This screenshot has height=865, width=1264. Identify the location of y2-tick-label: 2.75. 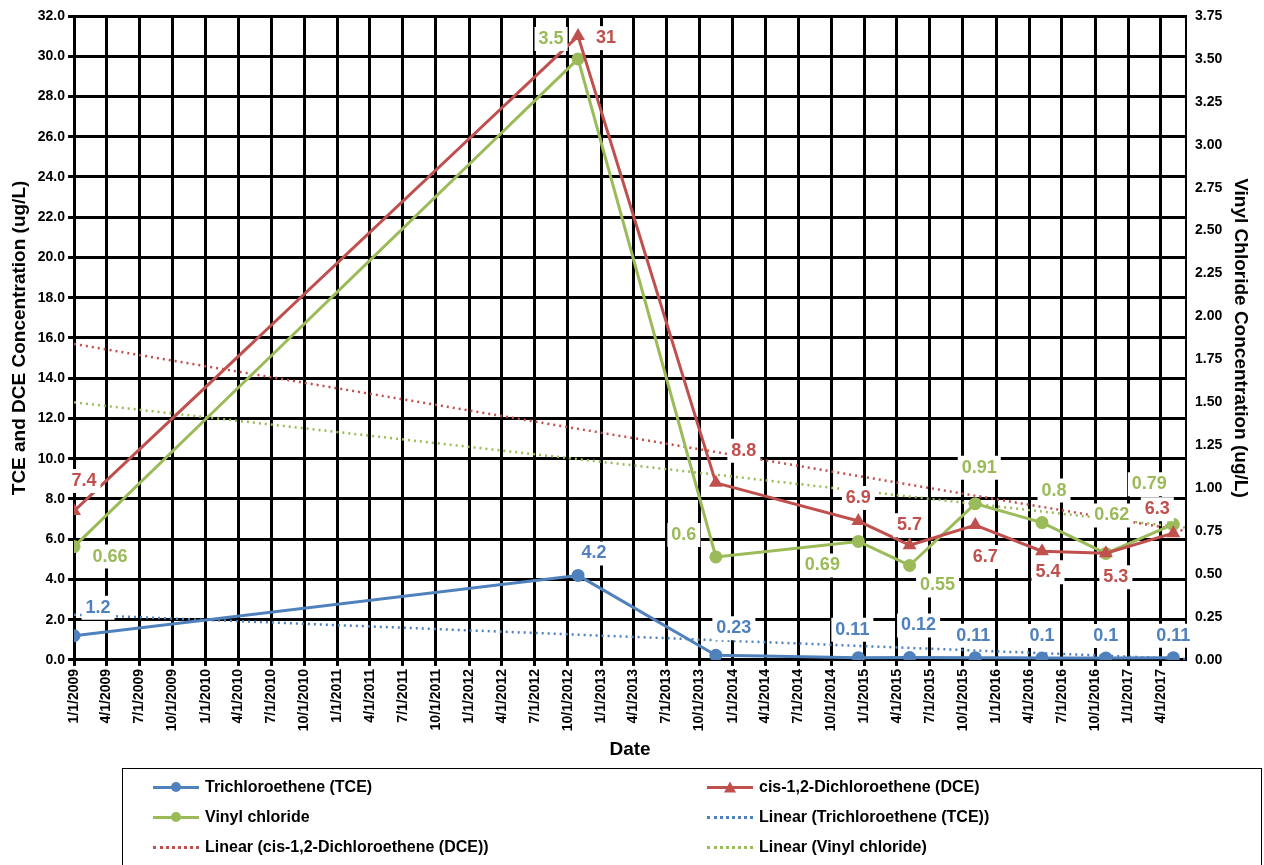
(1208, 186).